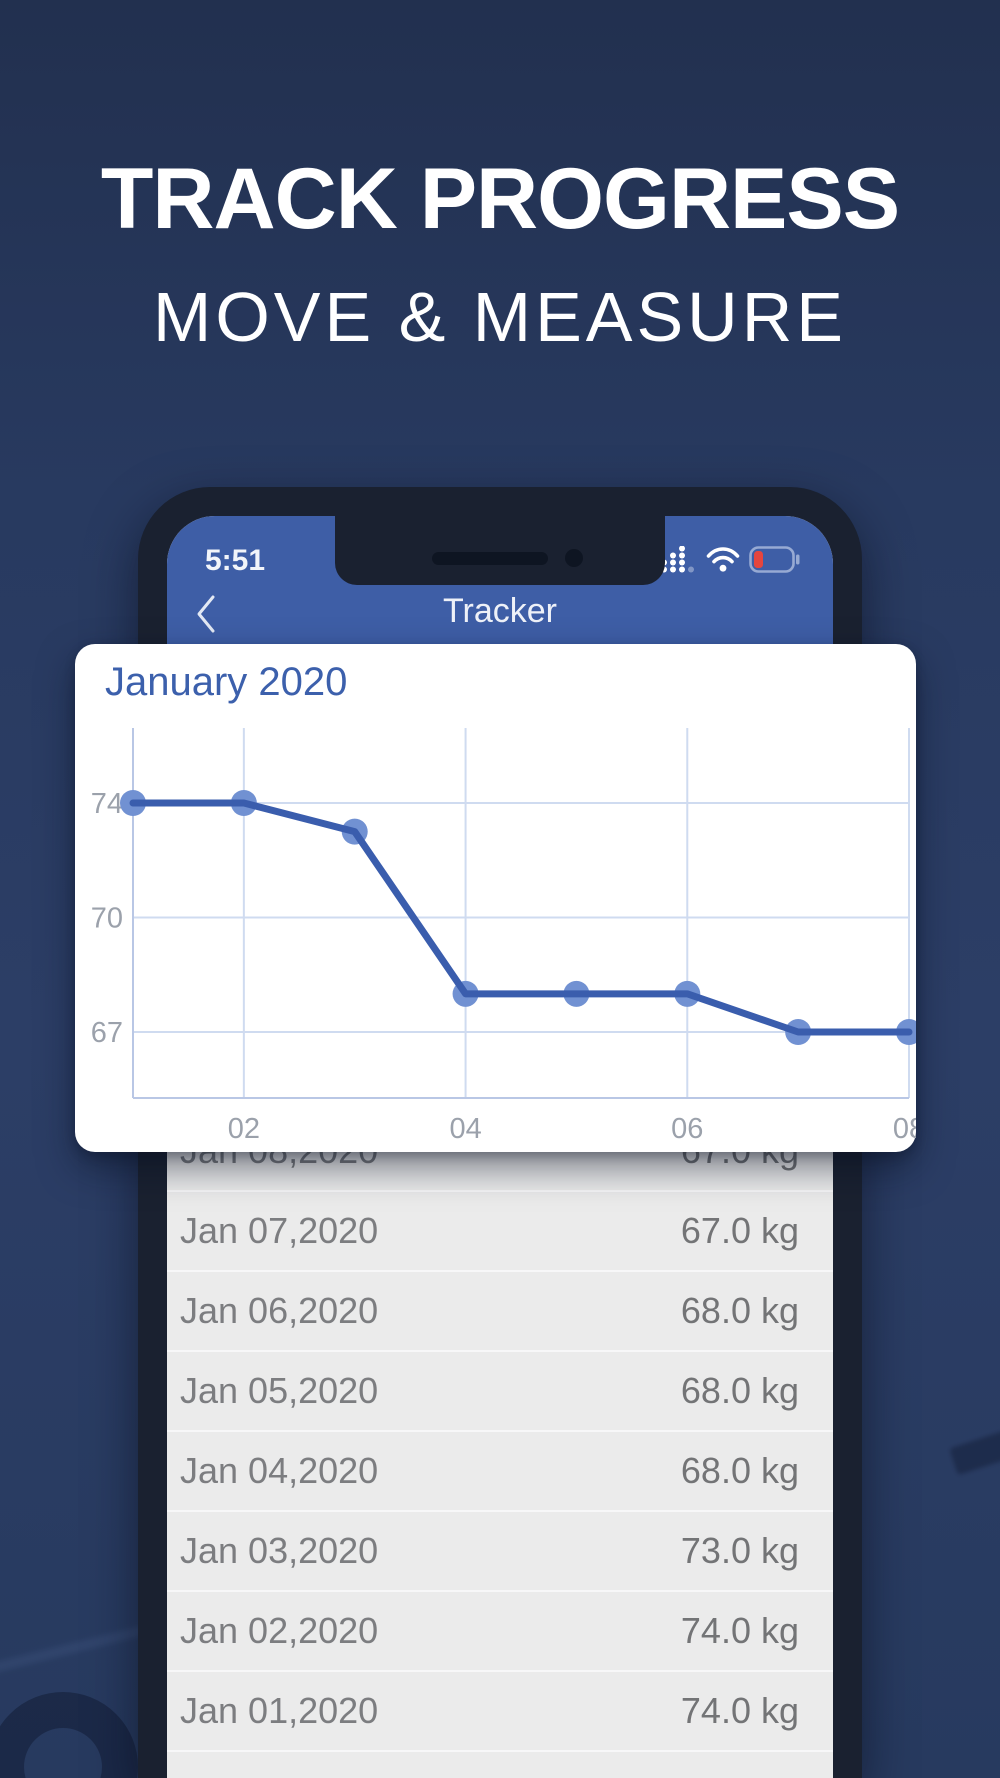  What do you see at coordinates (279, 1710) in the screenshot?
I see `entry-date: Jan 01,2020` at bounding box center [279, 1710].